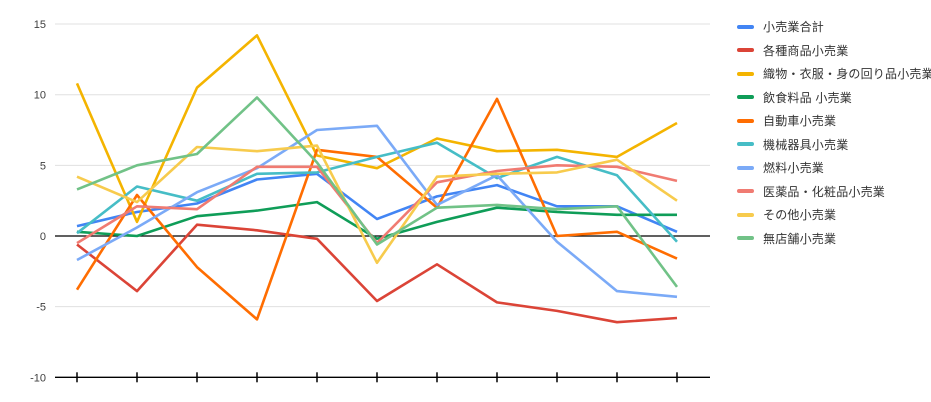  Describe the element at coordinates (824, 191) in the screenshot. I see `legend-label: 医薬品・化粧品小売業` at that location.